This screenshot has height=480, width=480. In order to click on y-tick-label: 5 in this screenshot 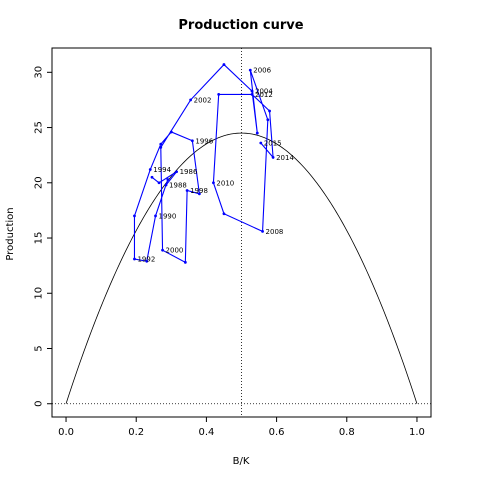, I will do `click(39, 348)`.